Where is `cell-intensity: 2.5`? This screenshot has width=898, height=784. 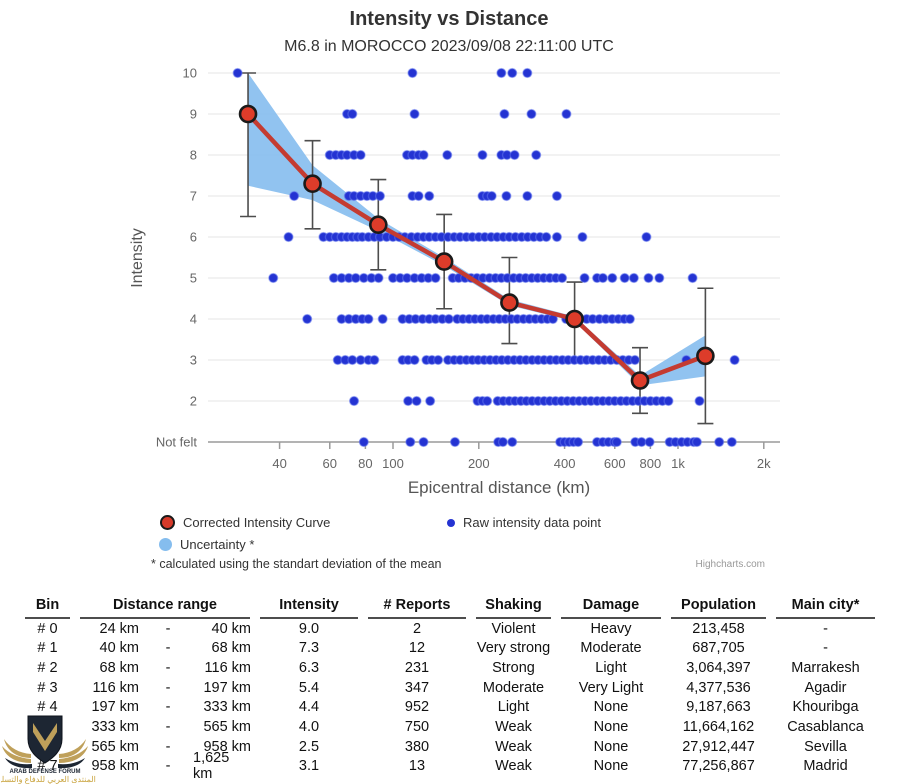 cell-intensity: 2.5 is located at coordinates (309, 746).